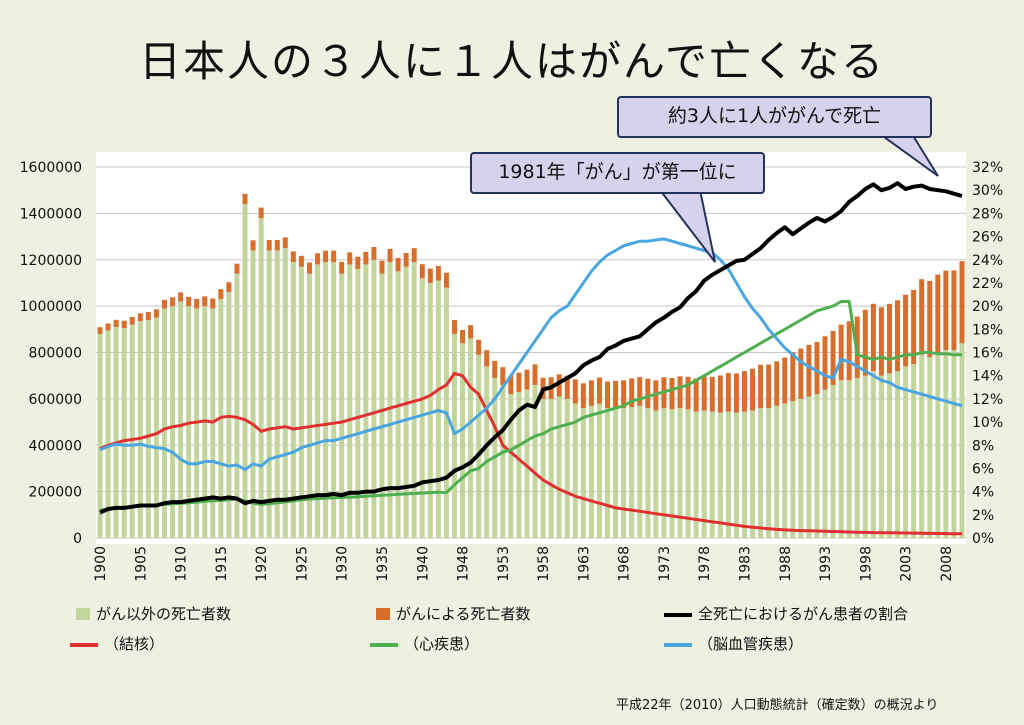 This screenshot has height=725, width=1024. What do you see at coordinates (51, 261) in the screenshot?
I see `y-left-tick-label: 1200000` at bounding box center [51, 261].